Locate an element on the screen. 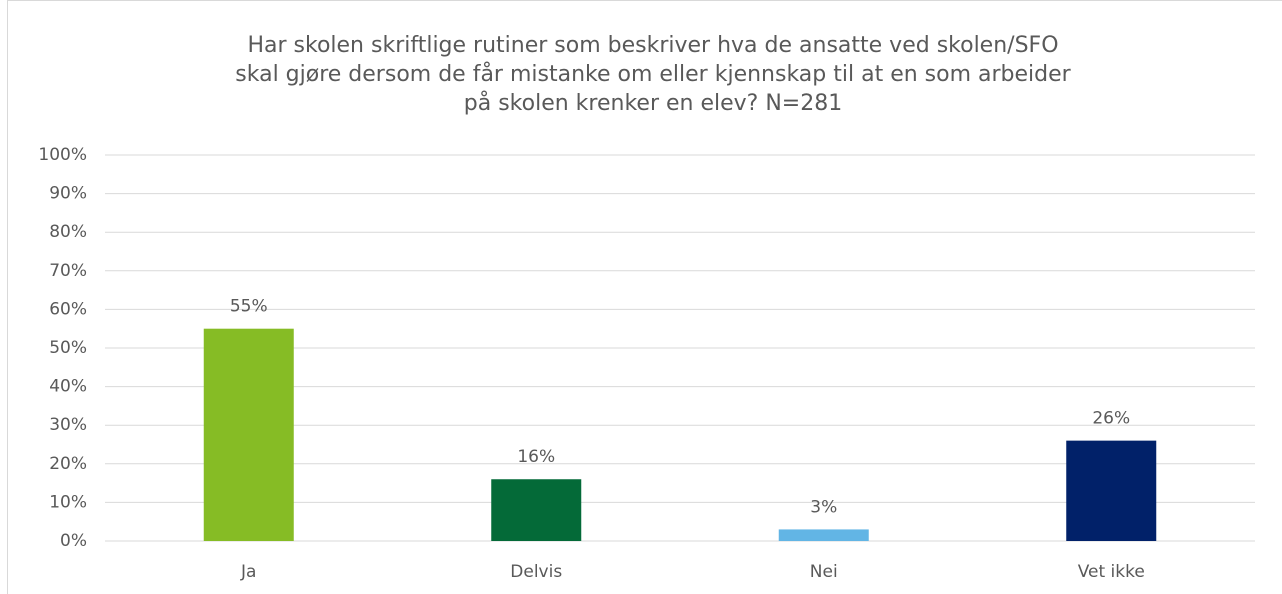  y-tick-label: 80% is located at coordinates (68, 232).